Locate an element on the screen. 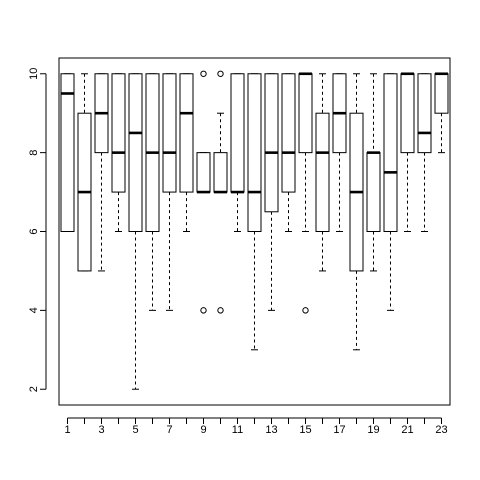  x-tick-label: 19 is located at coordinates (373, 430).